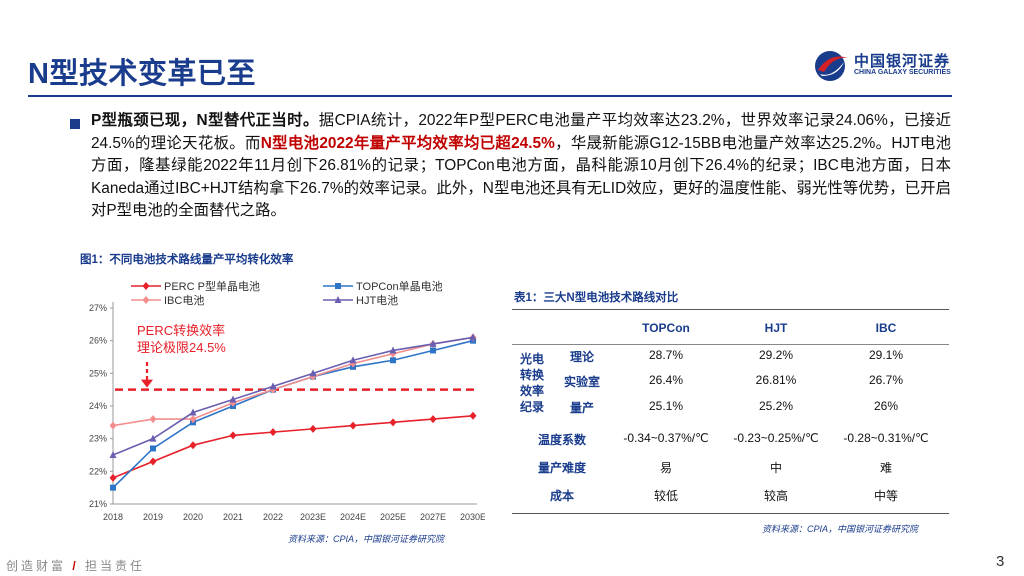 The width and height of the screenshot is (1024, 576). Describe the element at coordinates (393, 517) in the screenshot. I see `x-tick-label: 2025E` at that location.